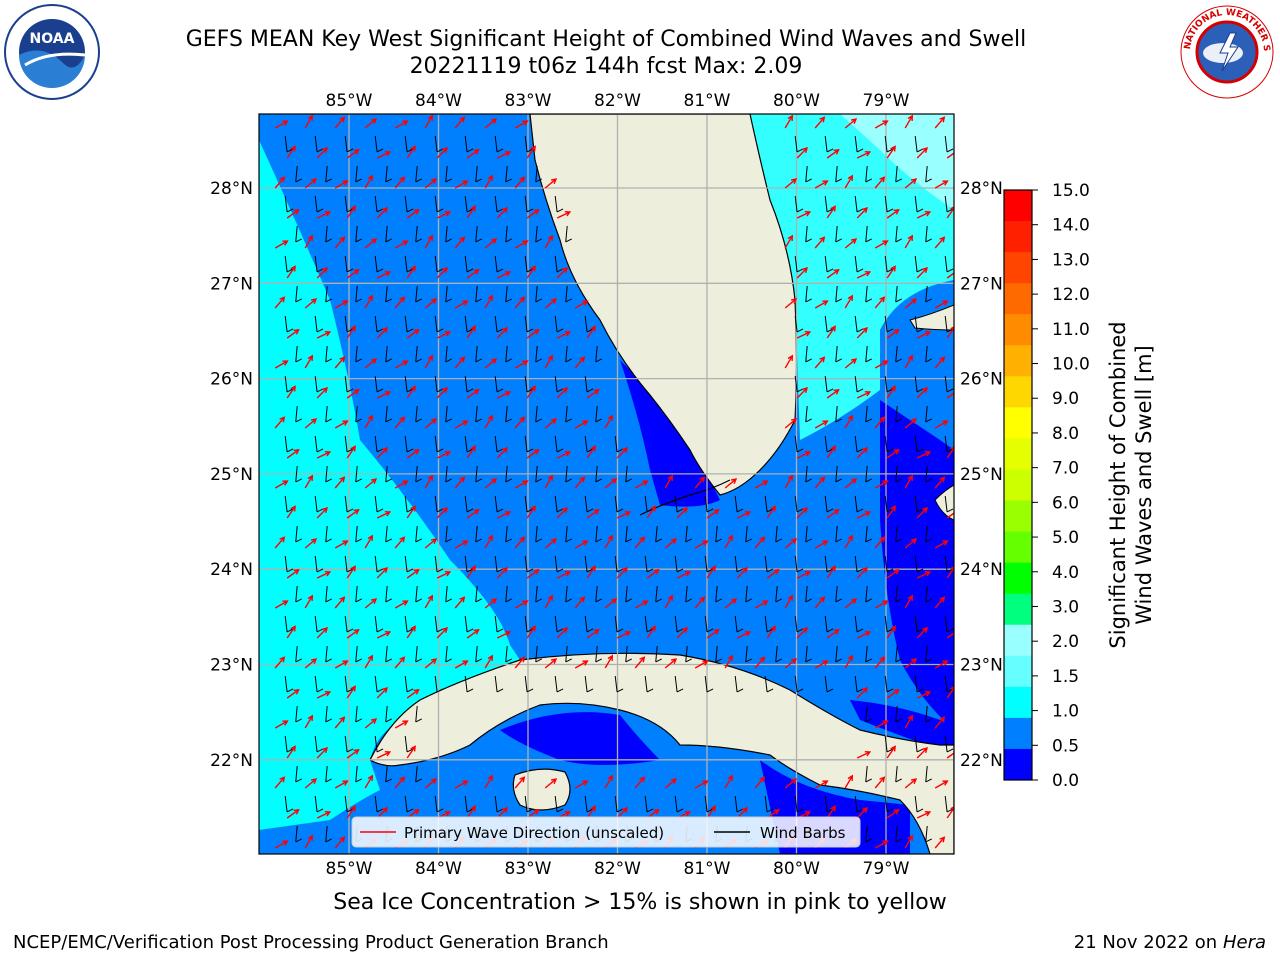 This screenshot has height=960, width=1280. I want to click on lat-labels-left: 28°N27°N26°N25°N24°N23°N22°N, so click(231, 475).